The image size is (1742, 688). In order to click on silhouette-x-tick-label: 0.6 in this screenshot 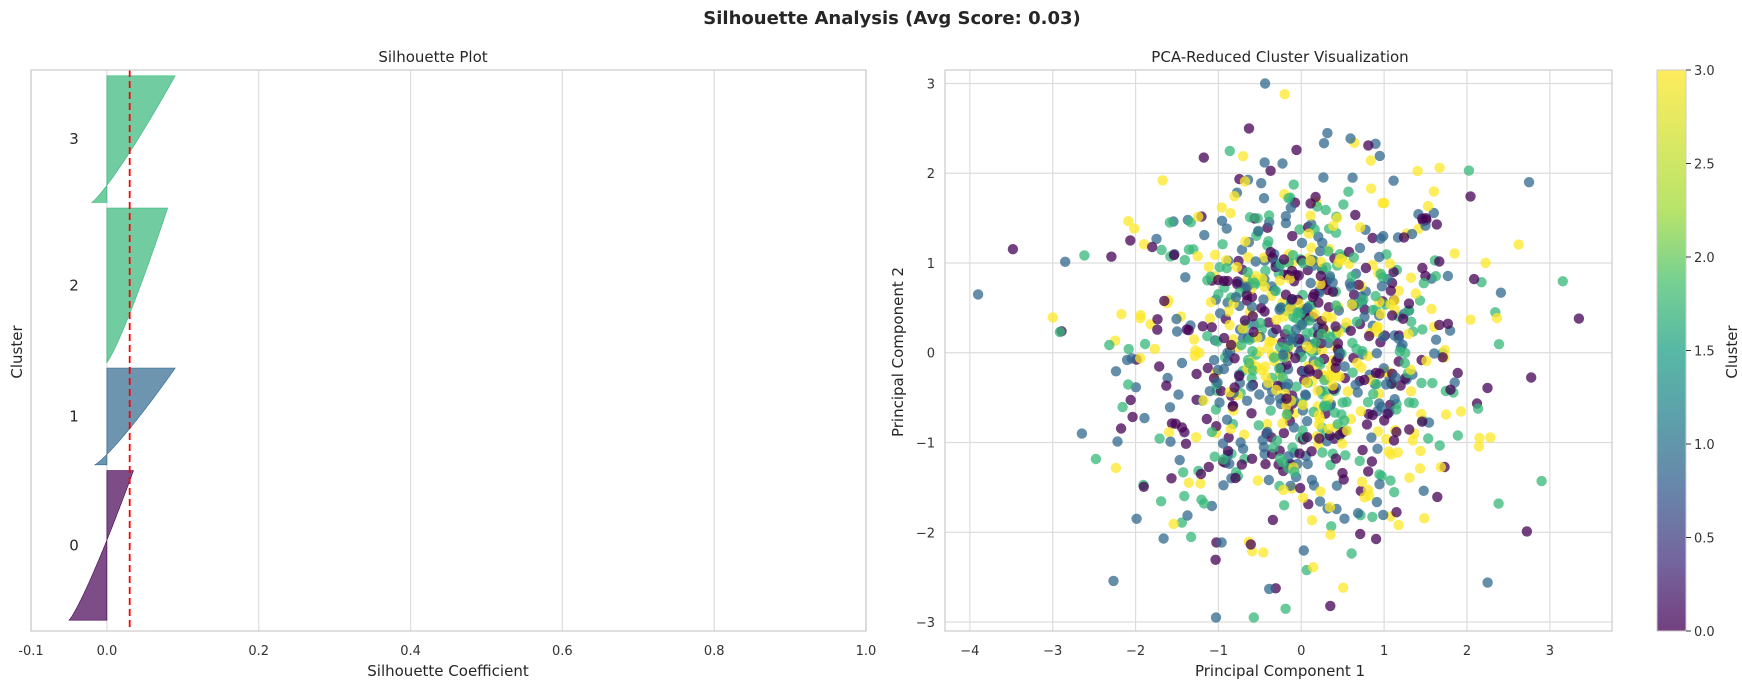, I will do `click(562, 651)`.